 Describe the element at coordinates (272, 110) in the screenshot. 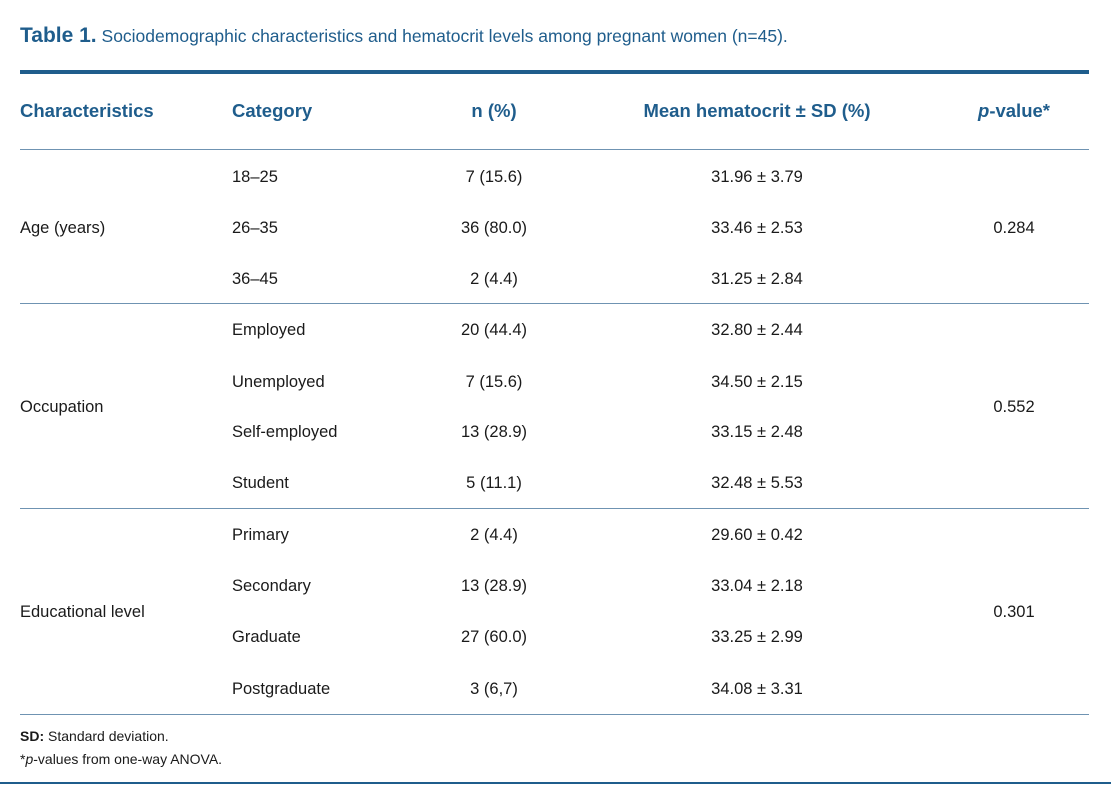

I see `header-category: Category` at that location.